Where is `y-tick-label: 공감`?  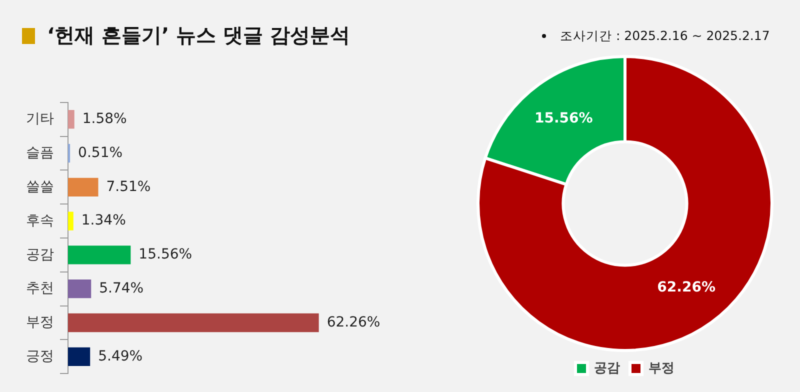
y-tick-label: 공감 is located at coordinates (40, 254).